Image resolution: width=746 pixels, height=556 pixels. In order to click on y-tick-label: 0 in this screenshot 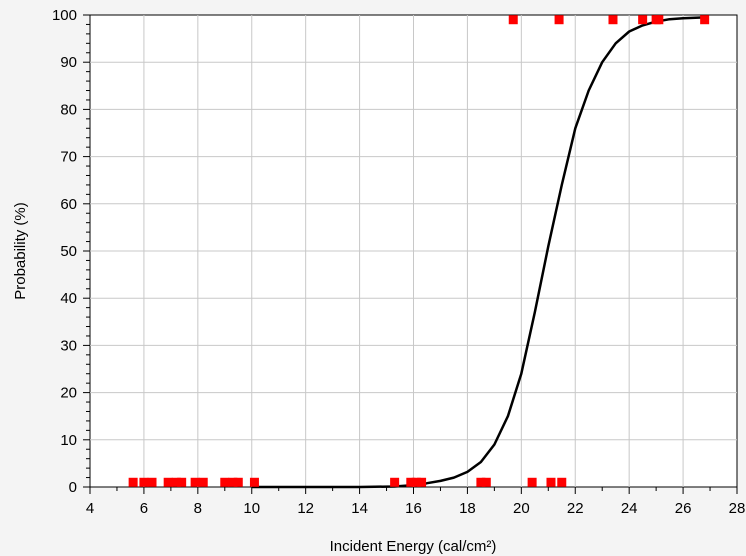, I will do `click(73, 487)`.